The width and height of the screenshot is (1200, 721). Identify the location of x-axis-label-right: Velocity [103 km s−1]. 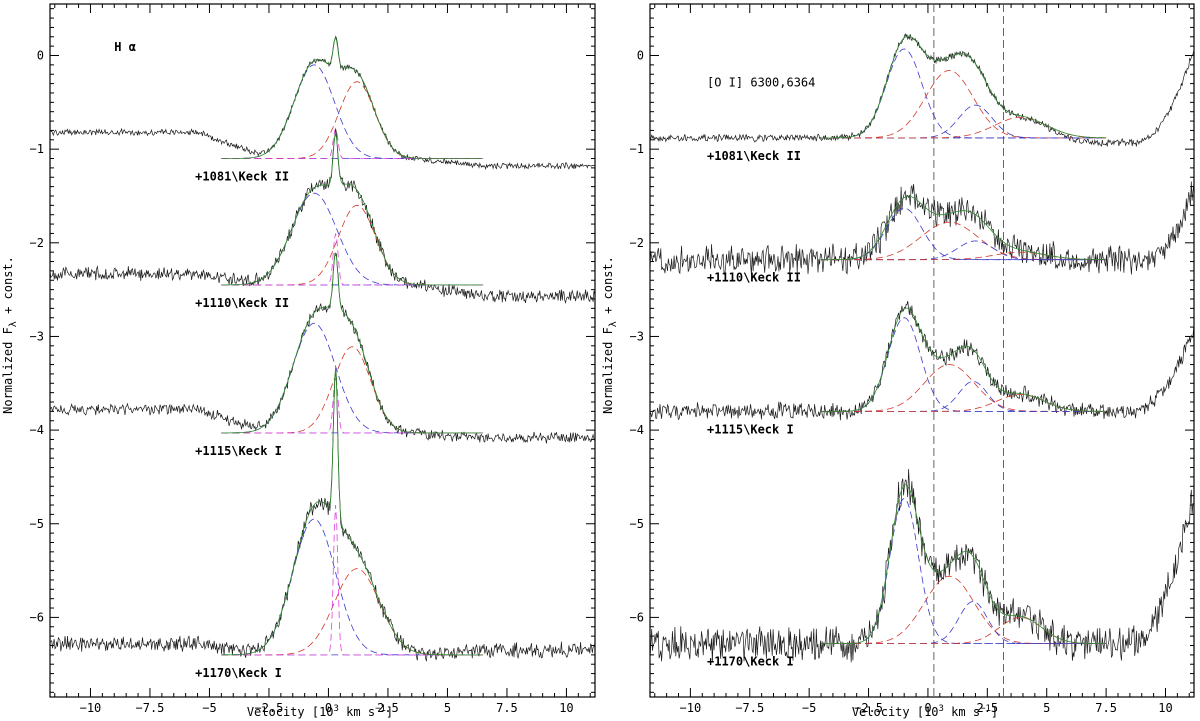
(925, 711).